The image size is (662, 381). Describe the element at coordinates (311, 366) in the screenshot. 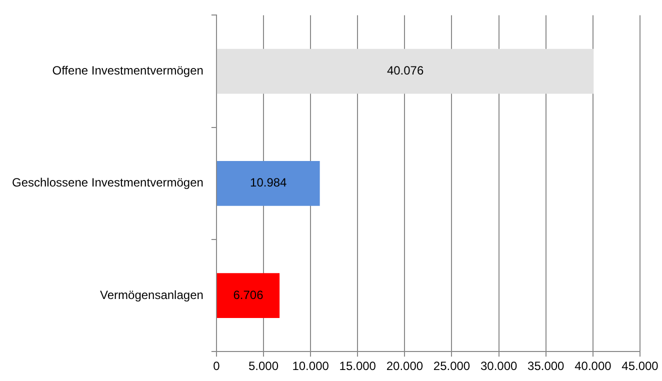

I see `x-tick-label: 10.000` at that location.